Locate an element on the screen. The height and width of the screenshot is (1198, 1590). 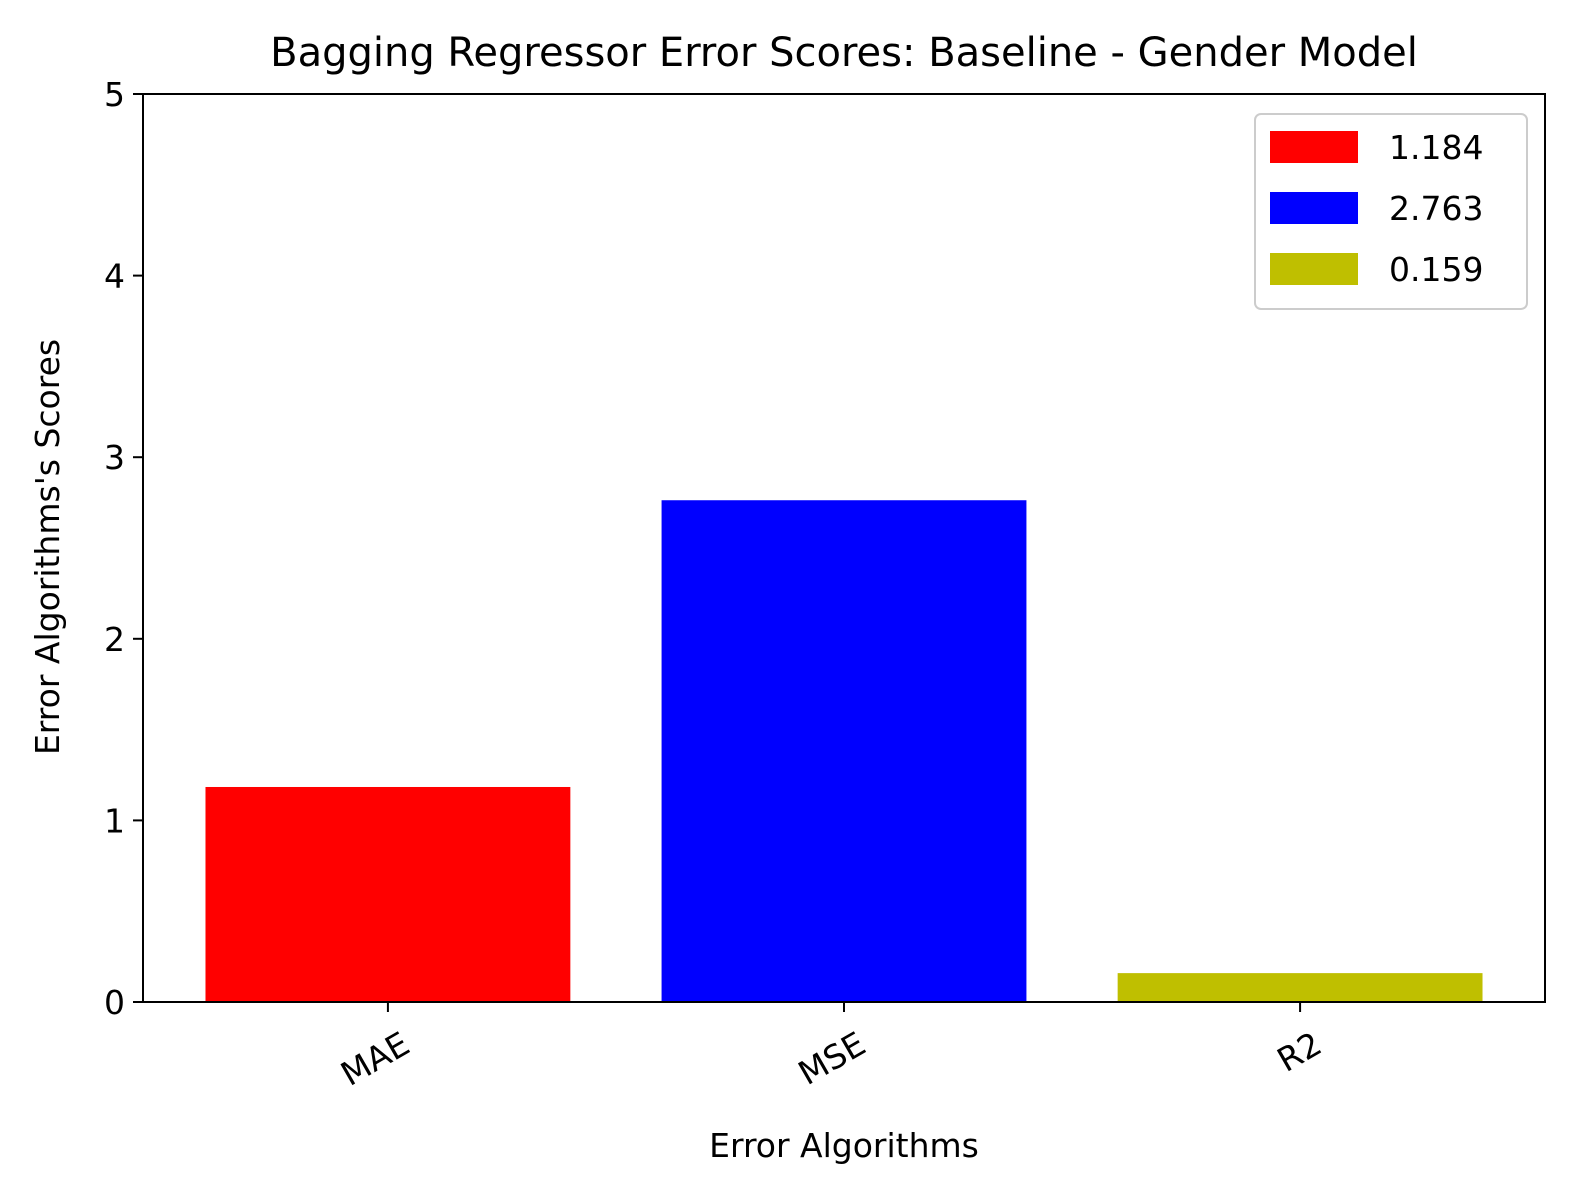
y-axis-label: Error Algorithms's Scores is located at coordinates (47, 547).